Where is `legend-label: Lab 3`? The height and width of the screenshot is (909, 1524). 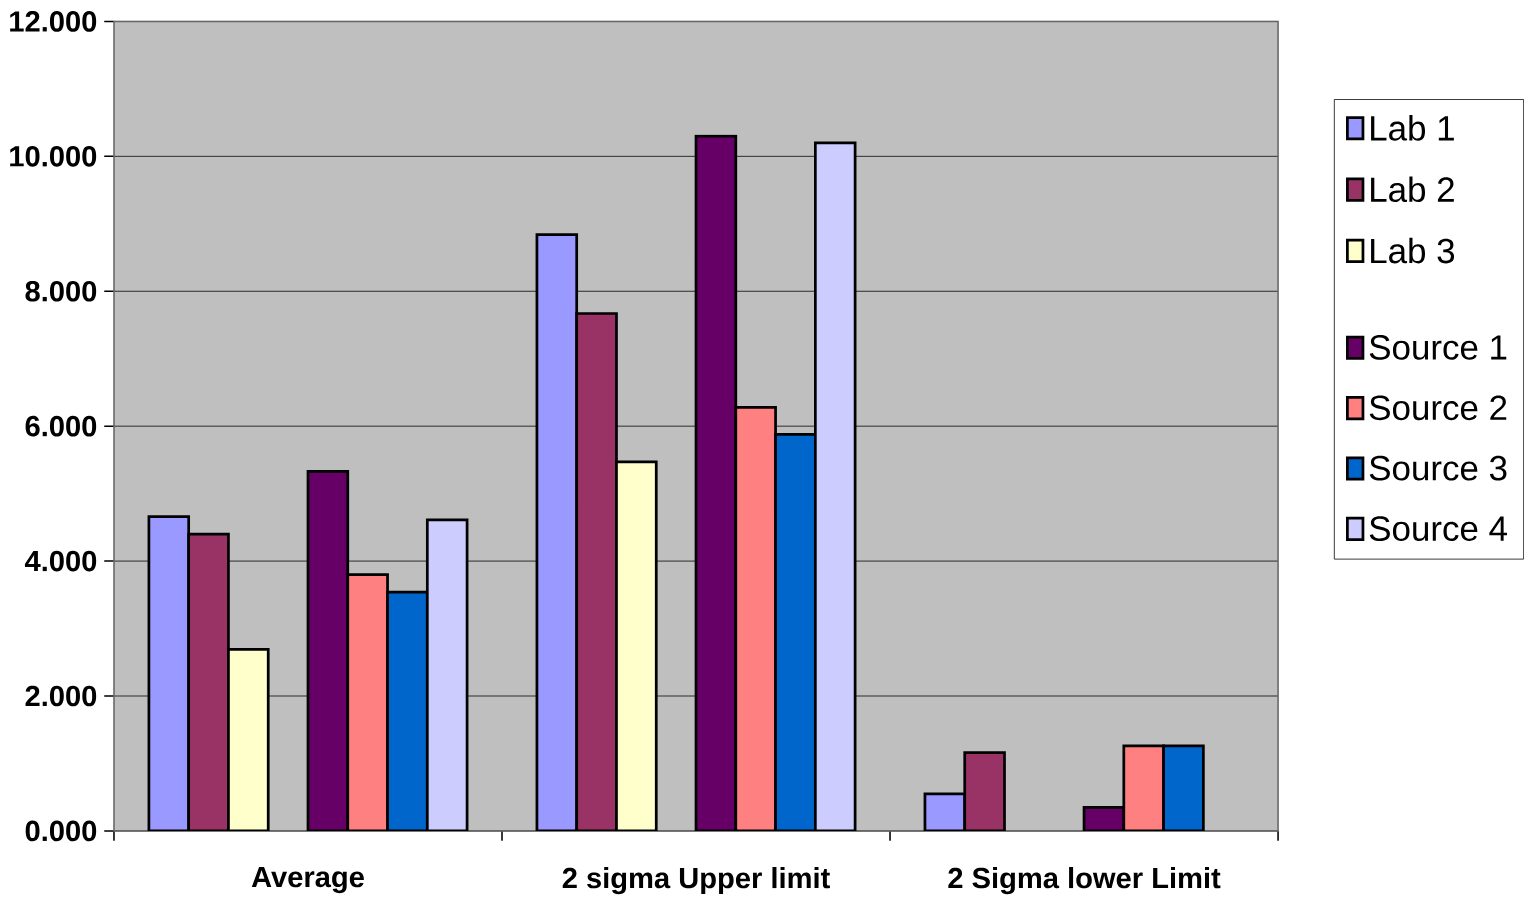
legend-label: Lab 3 is located at coordinates (1413, 250).